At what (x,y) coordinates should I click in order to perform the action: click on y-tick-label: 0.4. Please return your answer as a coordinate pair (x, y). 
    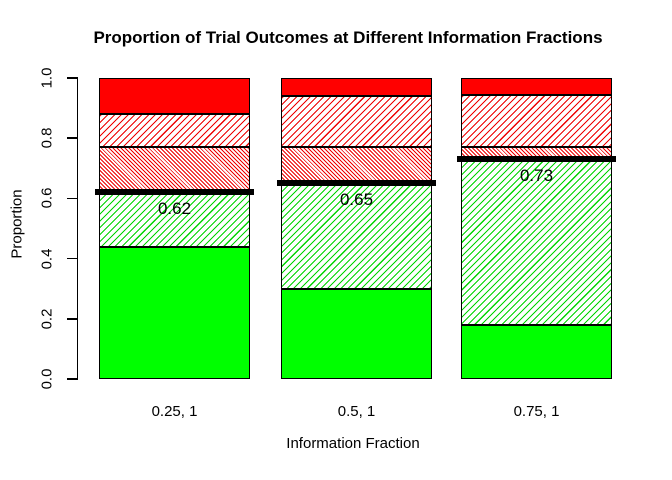
    Looking at the image, I should click on (47, 259).